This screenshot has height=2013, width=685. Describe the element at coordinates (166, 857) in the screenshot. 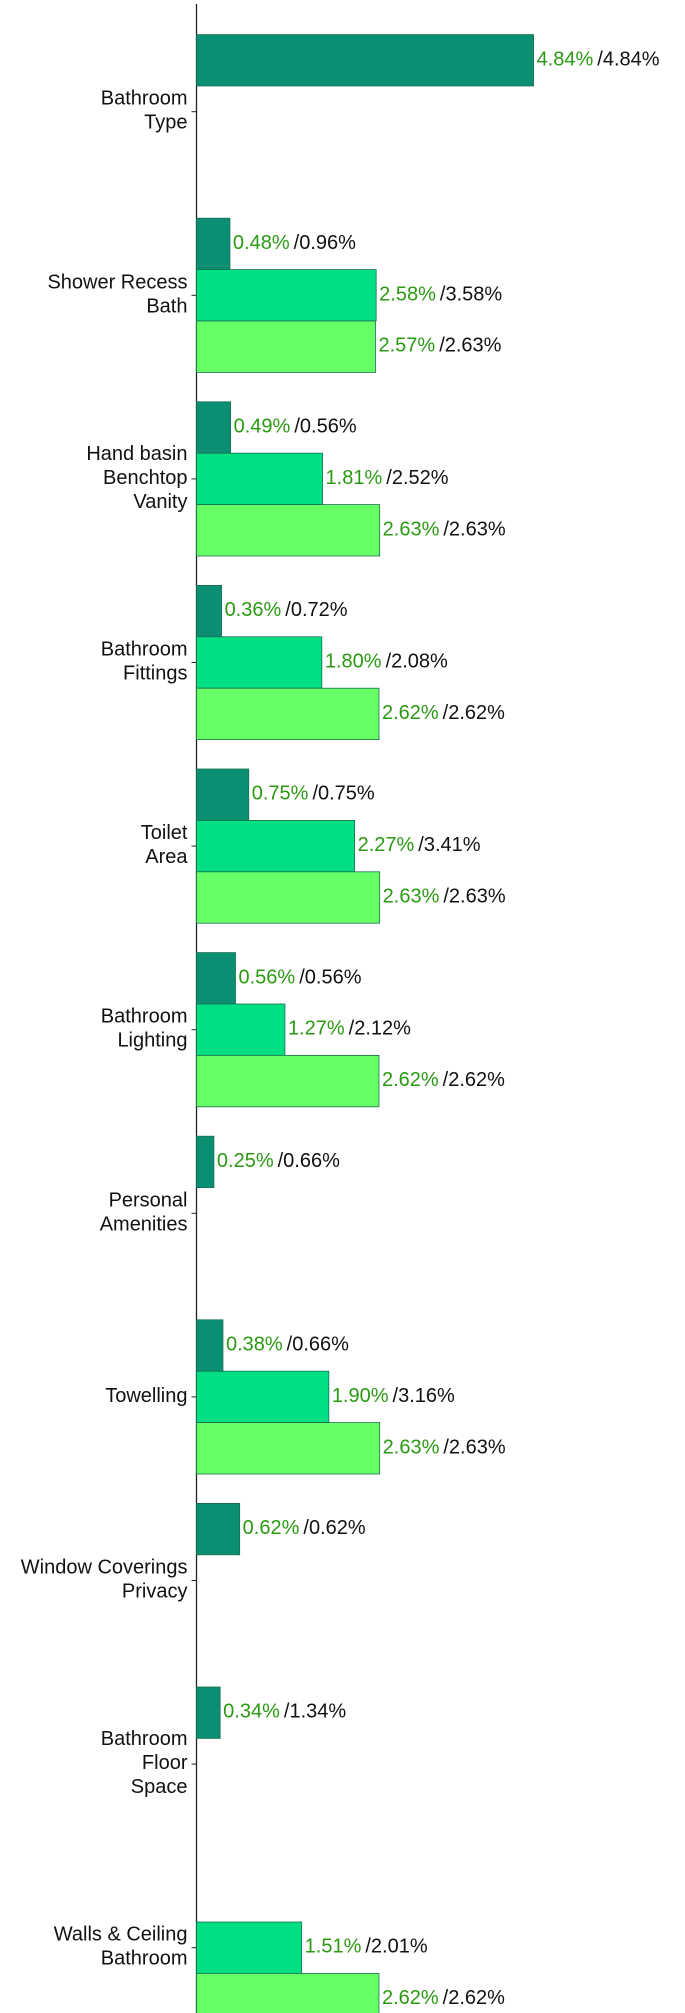

I see `category-label-line: Area` at that location.